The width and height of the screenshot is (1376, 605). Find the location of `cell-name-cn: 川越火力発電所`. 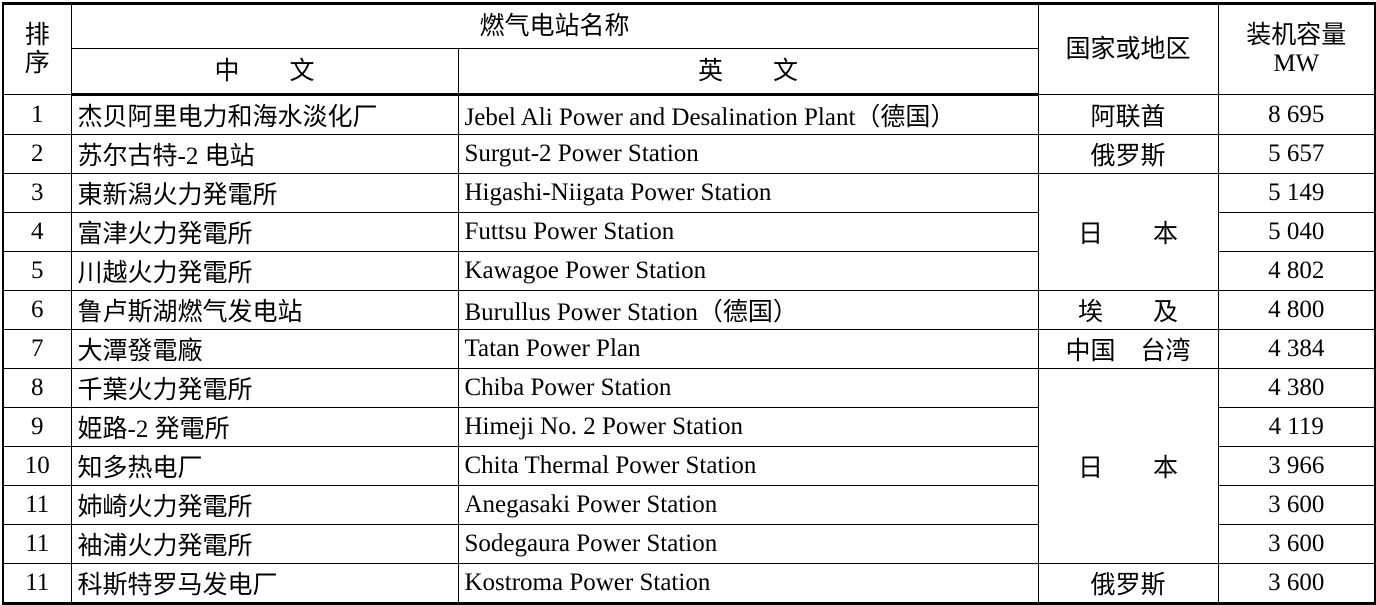

cell-name-cn: 川越火力発電所 is located at coordinates (264, 271).